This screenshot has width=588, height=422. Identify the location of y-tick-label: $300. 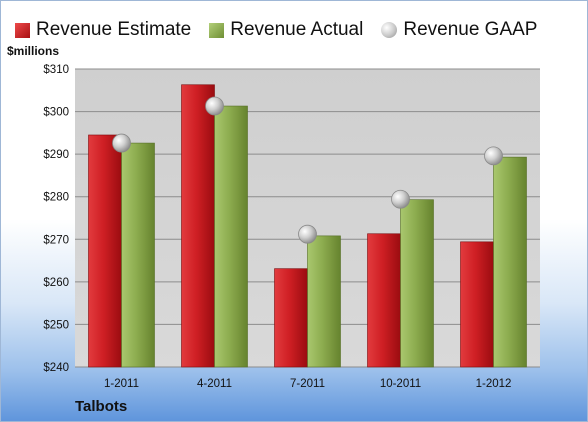
(56, 113).